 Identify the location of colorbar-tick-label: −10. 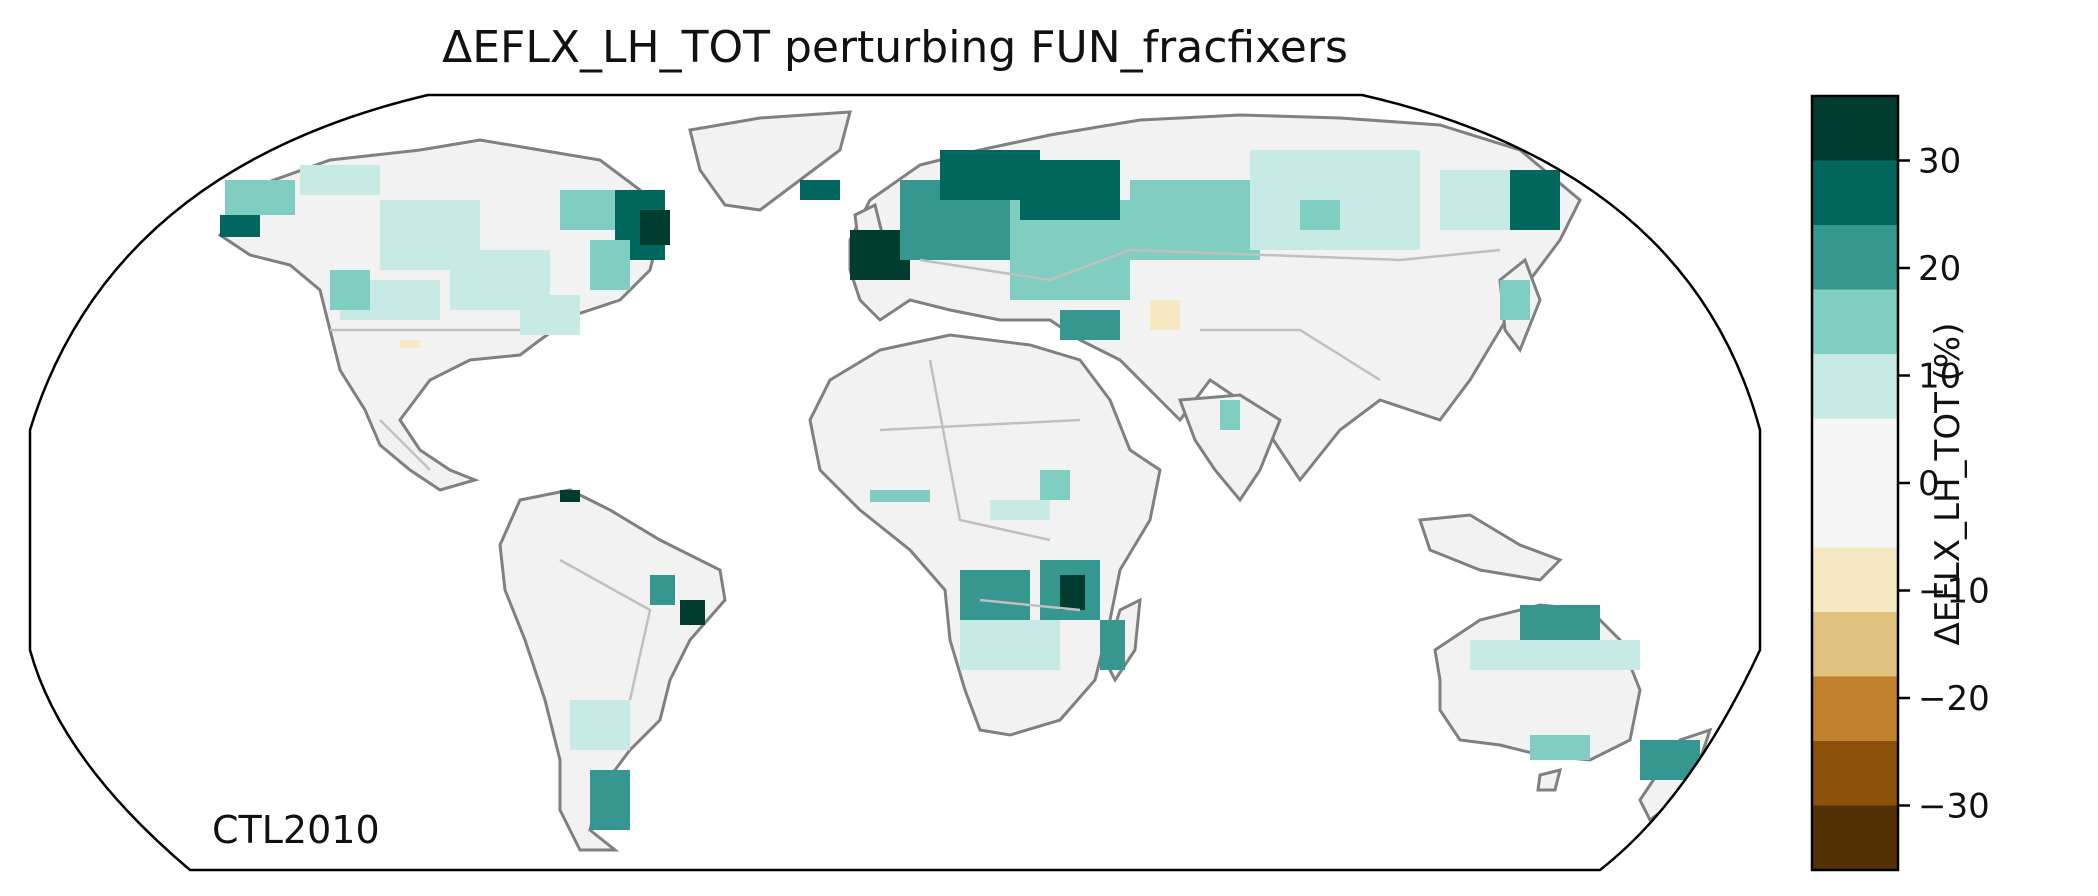
(1954, 592).